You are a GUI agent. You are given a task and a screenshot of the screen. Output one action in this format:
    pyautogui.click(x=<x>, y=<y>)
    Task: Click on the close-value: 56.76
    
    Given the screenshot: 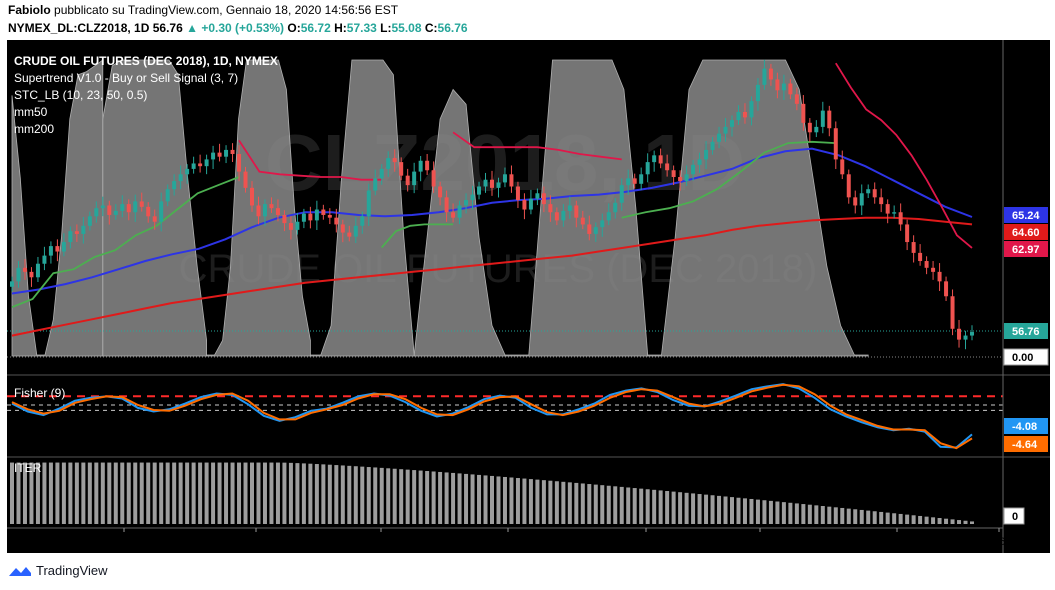 What is the action you would take?
    pyautogui.click(x=452, y=28)
    